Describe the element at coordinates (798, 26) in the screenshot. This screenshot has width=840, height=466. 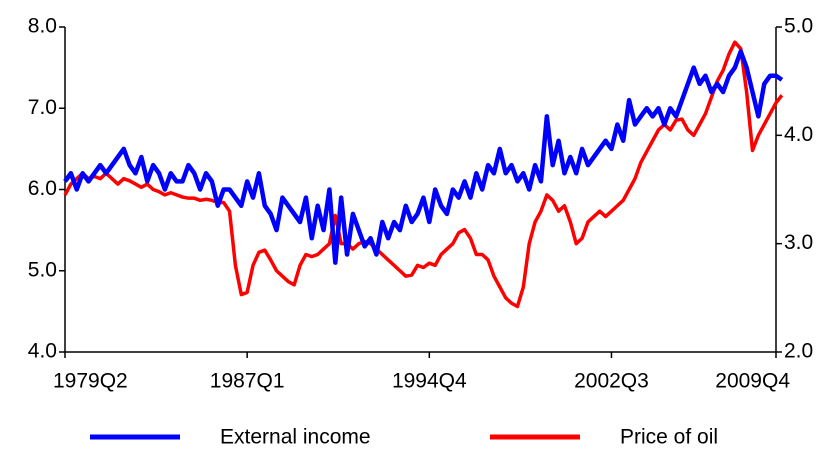
I see `y2-tick-label: 5.0` at that location.